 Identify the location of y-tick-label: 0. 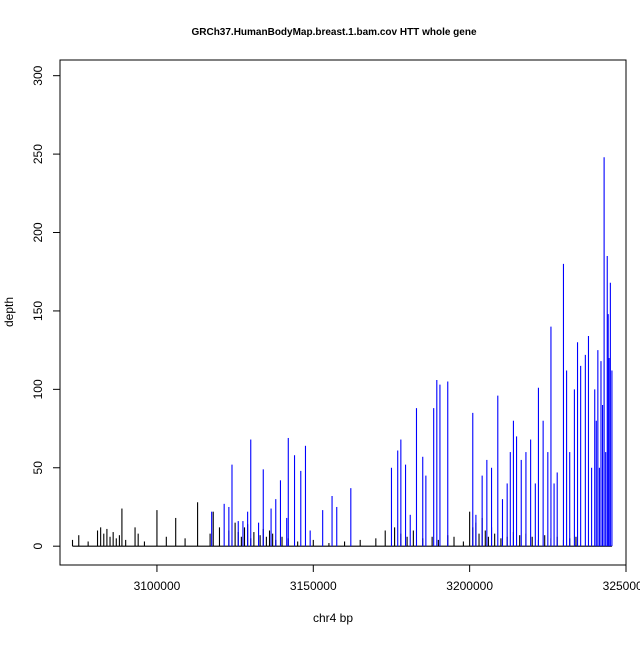
(38, 546).